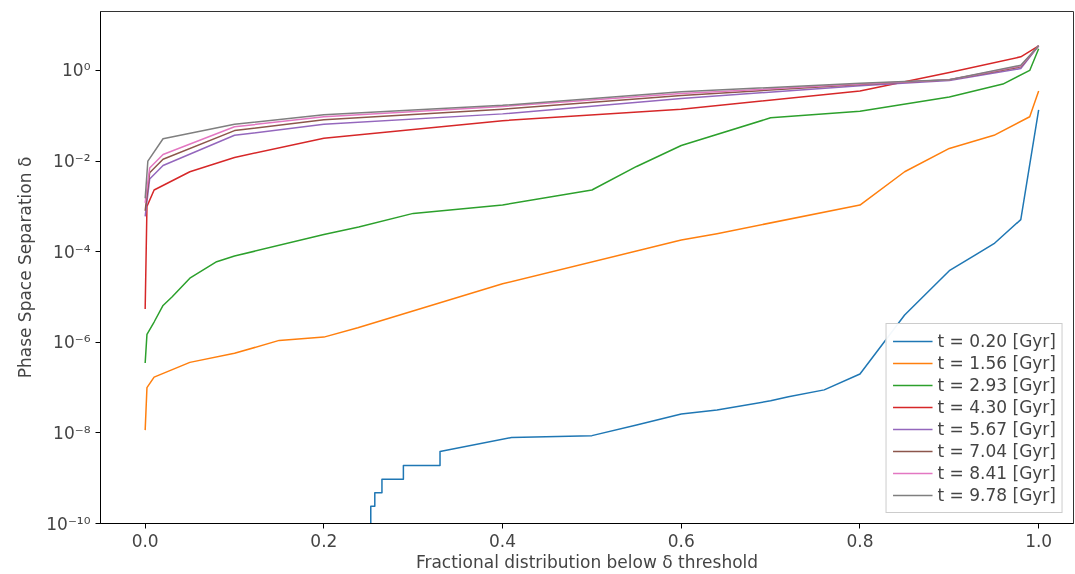  I want to click on x-tick-label: 0.2, so click(324, 540).